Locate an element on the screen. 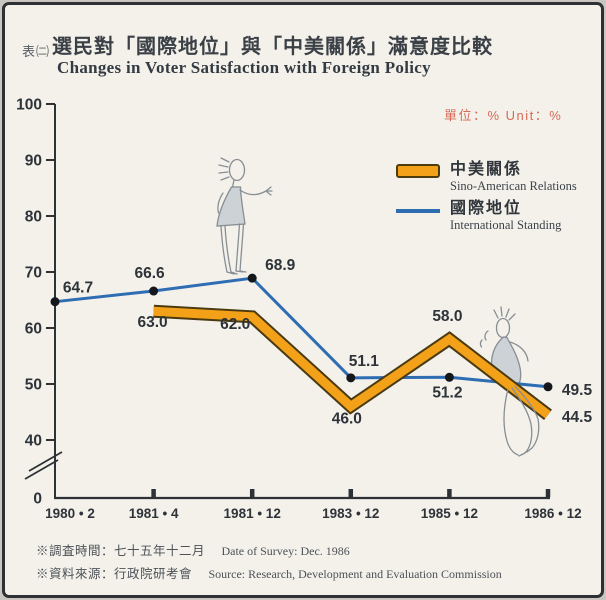 This screenshot has width=606, height=600. x-tick-label: 1985 • 12 is located at coordinates (449, 513).